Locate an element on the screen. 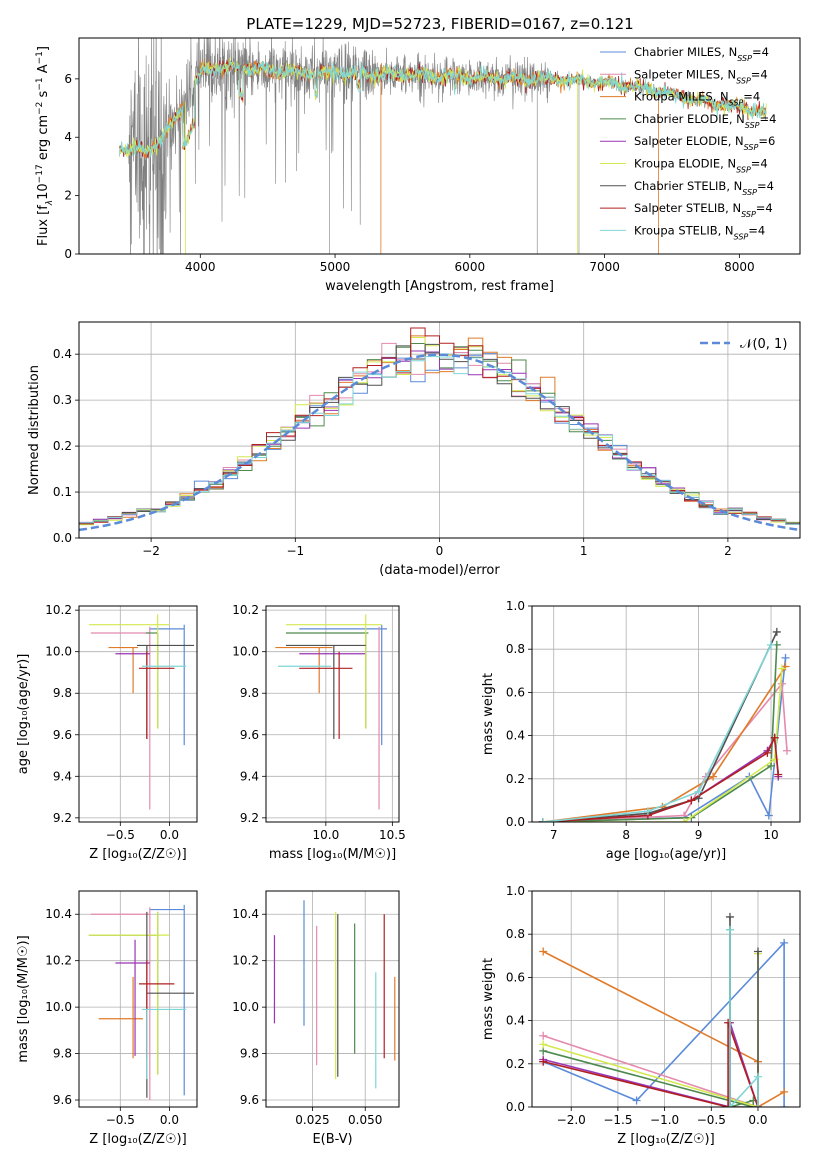 The width and height of the screenshot is (819, 1170). legend-entry: Chabrier ELODIE, NSSP=4 is located at coordinates (705, 120).